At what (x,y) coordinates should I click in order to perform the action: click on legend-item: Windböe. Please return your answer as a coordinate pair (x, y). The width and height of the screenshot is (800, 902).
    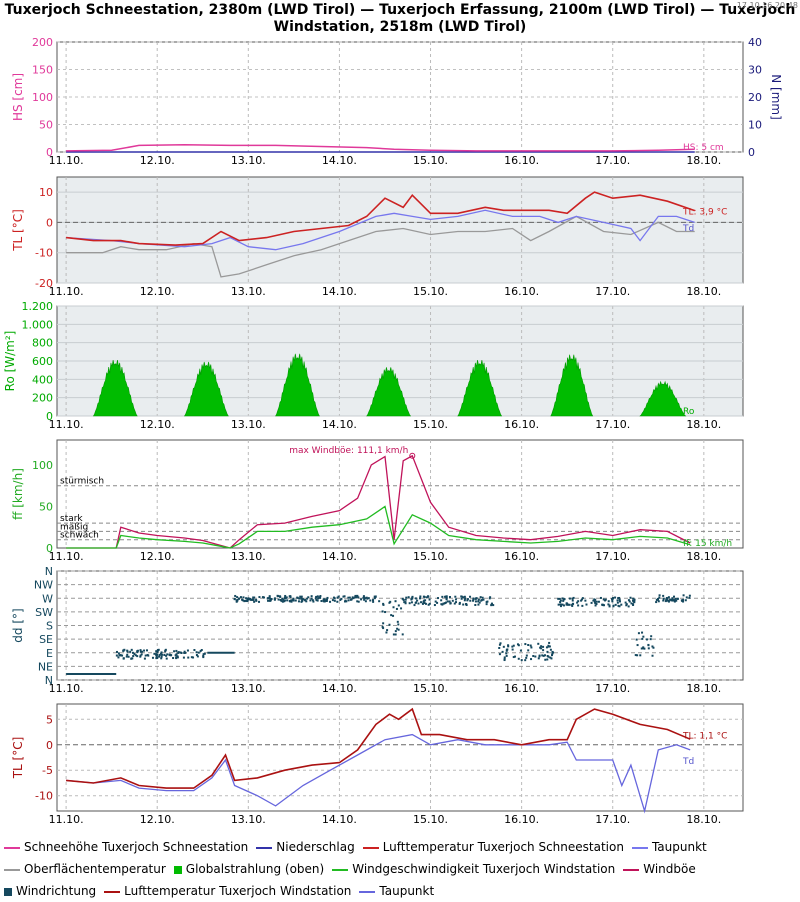
    Looking at the image, I should click on (659, 869).